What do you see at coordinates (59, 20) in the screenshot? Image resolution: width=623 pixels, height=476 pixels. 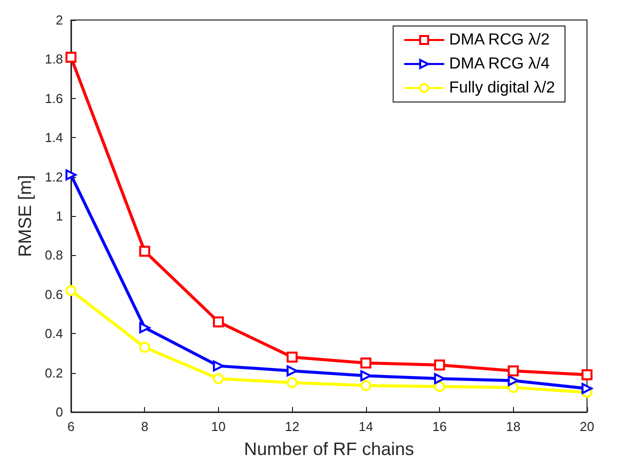 I see `y-tick-label: 2` at bounding box center [59, 20].